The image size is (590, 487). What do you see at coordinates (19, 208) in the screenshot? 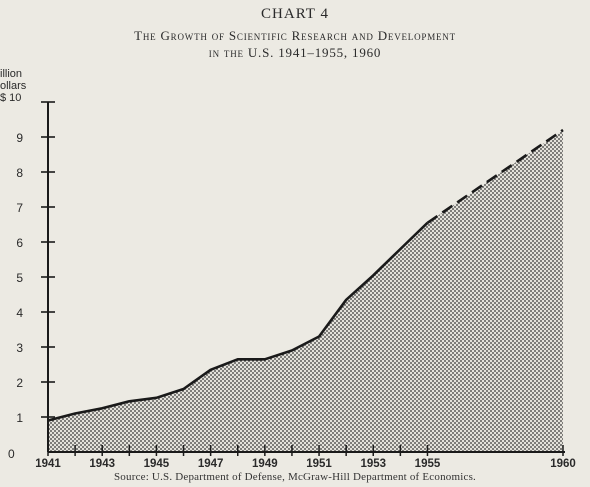
I see `y-tick-label: 7` at bounding box center [19, 208].